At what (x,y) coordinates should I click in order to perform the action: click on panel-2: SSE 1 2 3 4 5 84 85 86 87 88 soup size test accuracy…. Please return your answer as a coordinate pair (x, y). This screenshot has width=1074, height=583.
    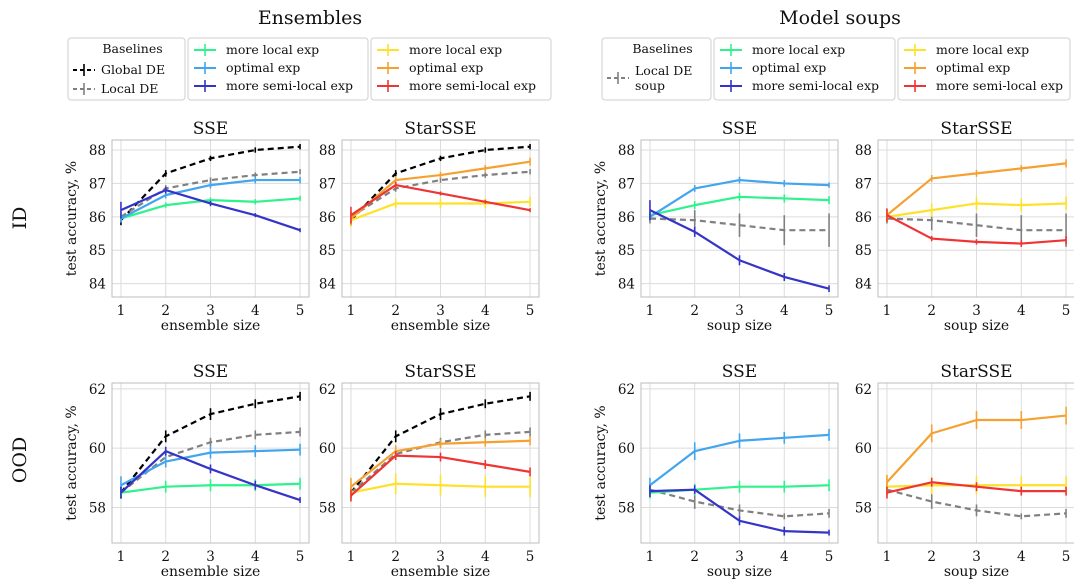
    Looking at the image, I should click on (716, 226).